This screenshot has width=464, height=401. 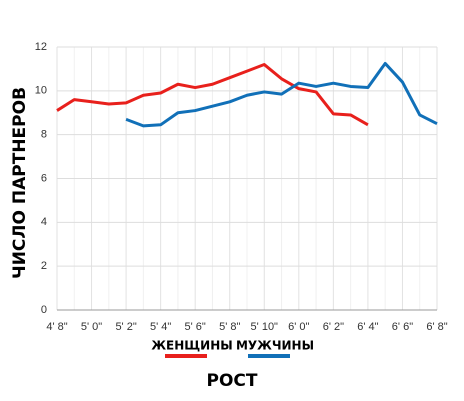 I want to click on x-tick-label: 6' 6", so click(x=402, y=327).